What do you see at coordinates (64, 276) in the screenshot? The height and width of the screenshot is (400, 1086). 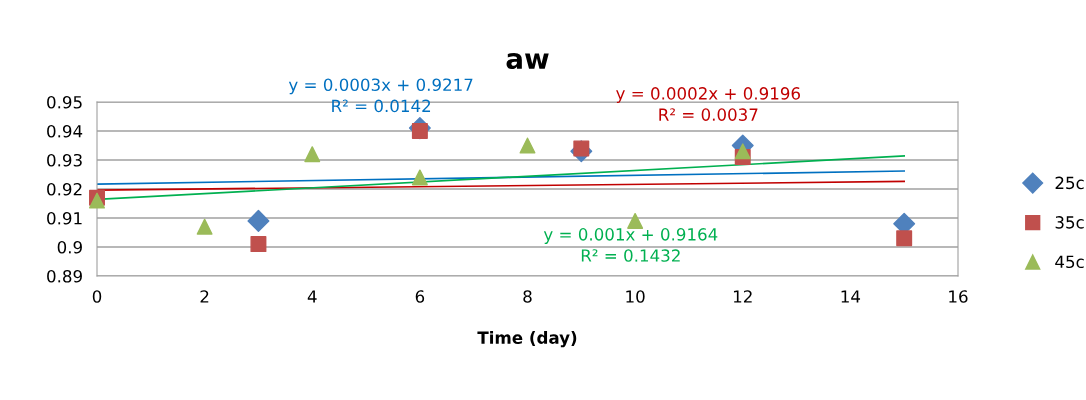 I see `y-tick-label: 0.89` at bounding box center [64, 276].